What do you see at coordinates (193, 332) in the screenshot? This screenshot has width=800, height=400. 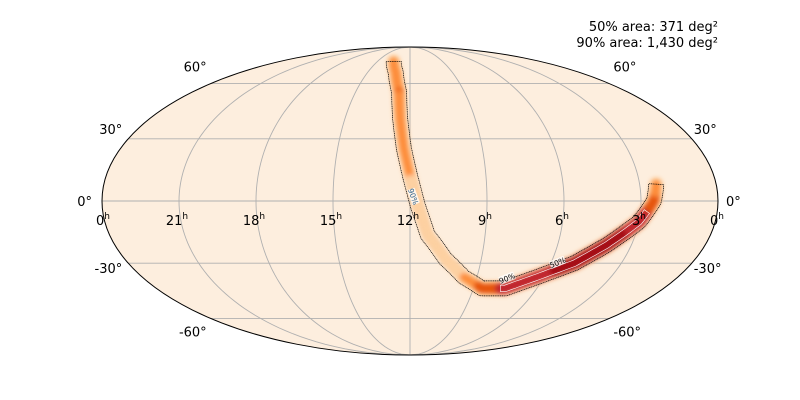 I see `dec-tick-label-left: -60°` at bounding box center [193, 332].